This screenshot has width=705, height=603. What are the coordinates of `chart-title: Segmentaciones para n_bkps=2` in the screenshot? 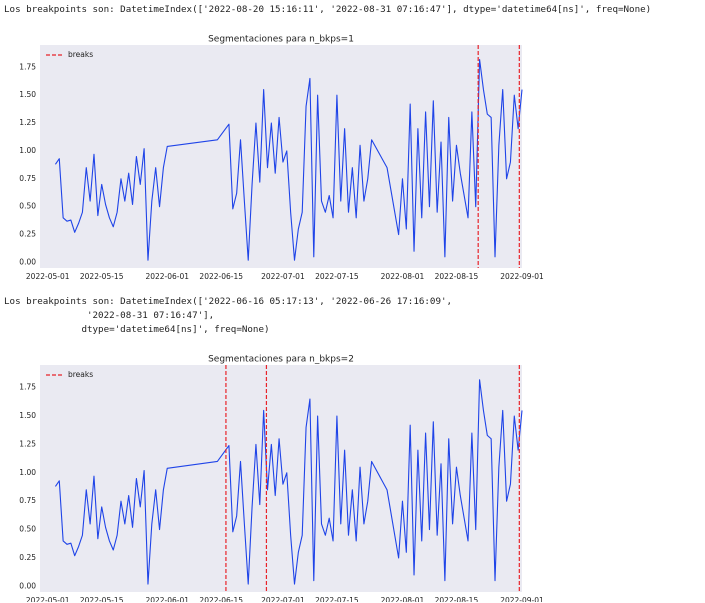 It's located at (281, 360).